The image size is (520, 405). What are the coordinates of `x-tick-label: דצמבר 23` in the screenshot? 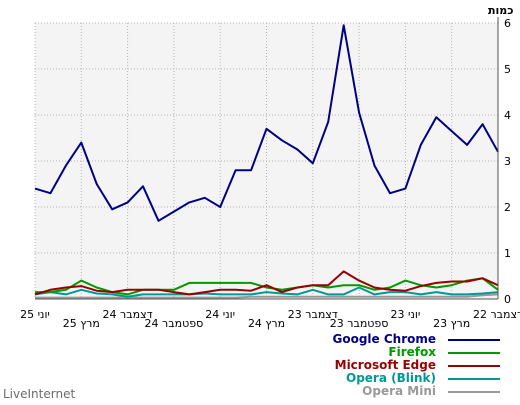 It's located at (313, 314).